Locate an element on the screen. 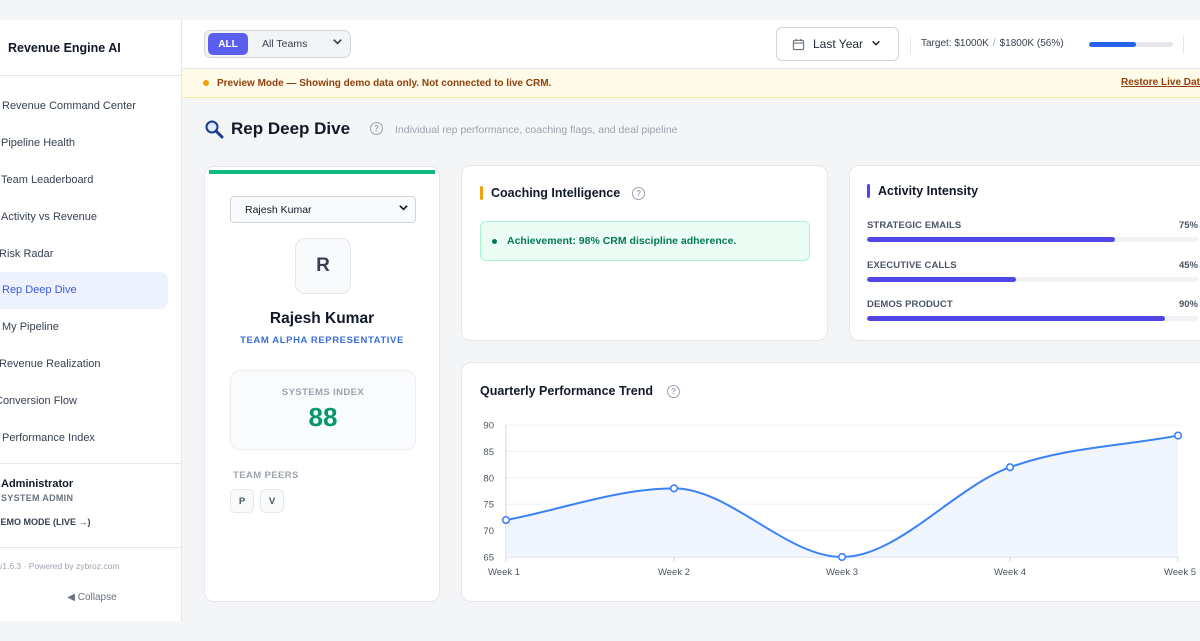 The height and width of the screenshot is (641, 1200). peer-avatar: V is located at coordinates (272, 501).